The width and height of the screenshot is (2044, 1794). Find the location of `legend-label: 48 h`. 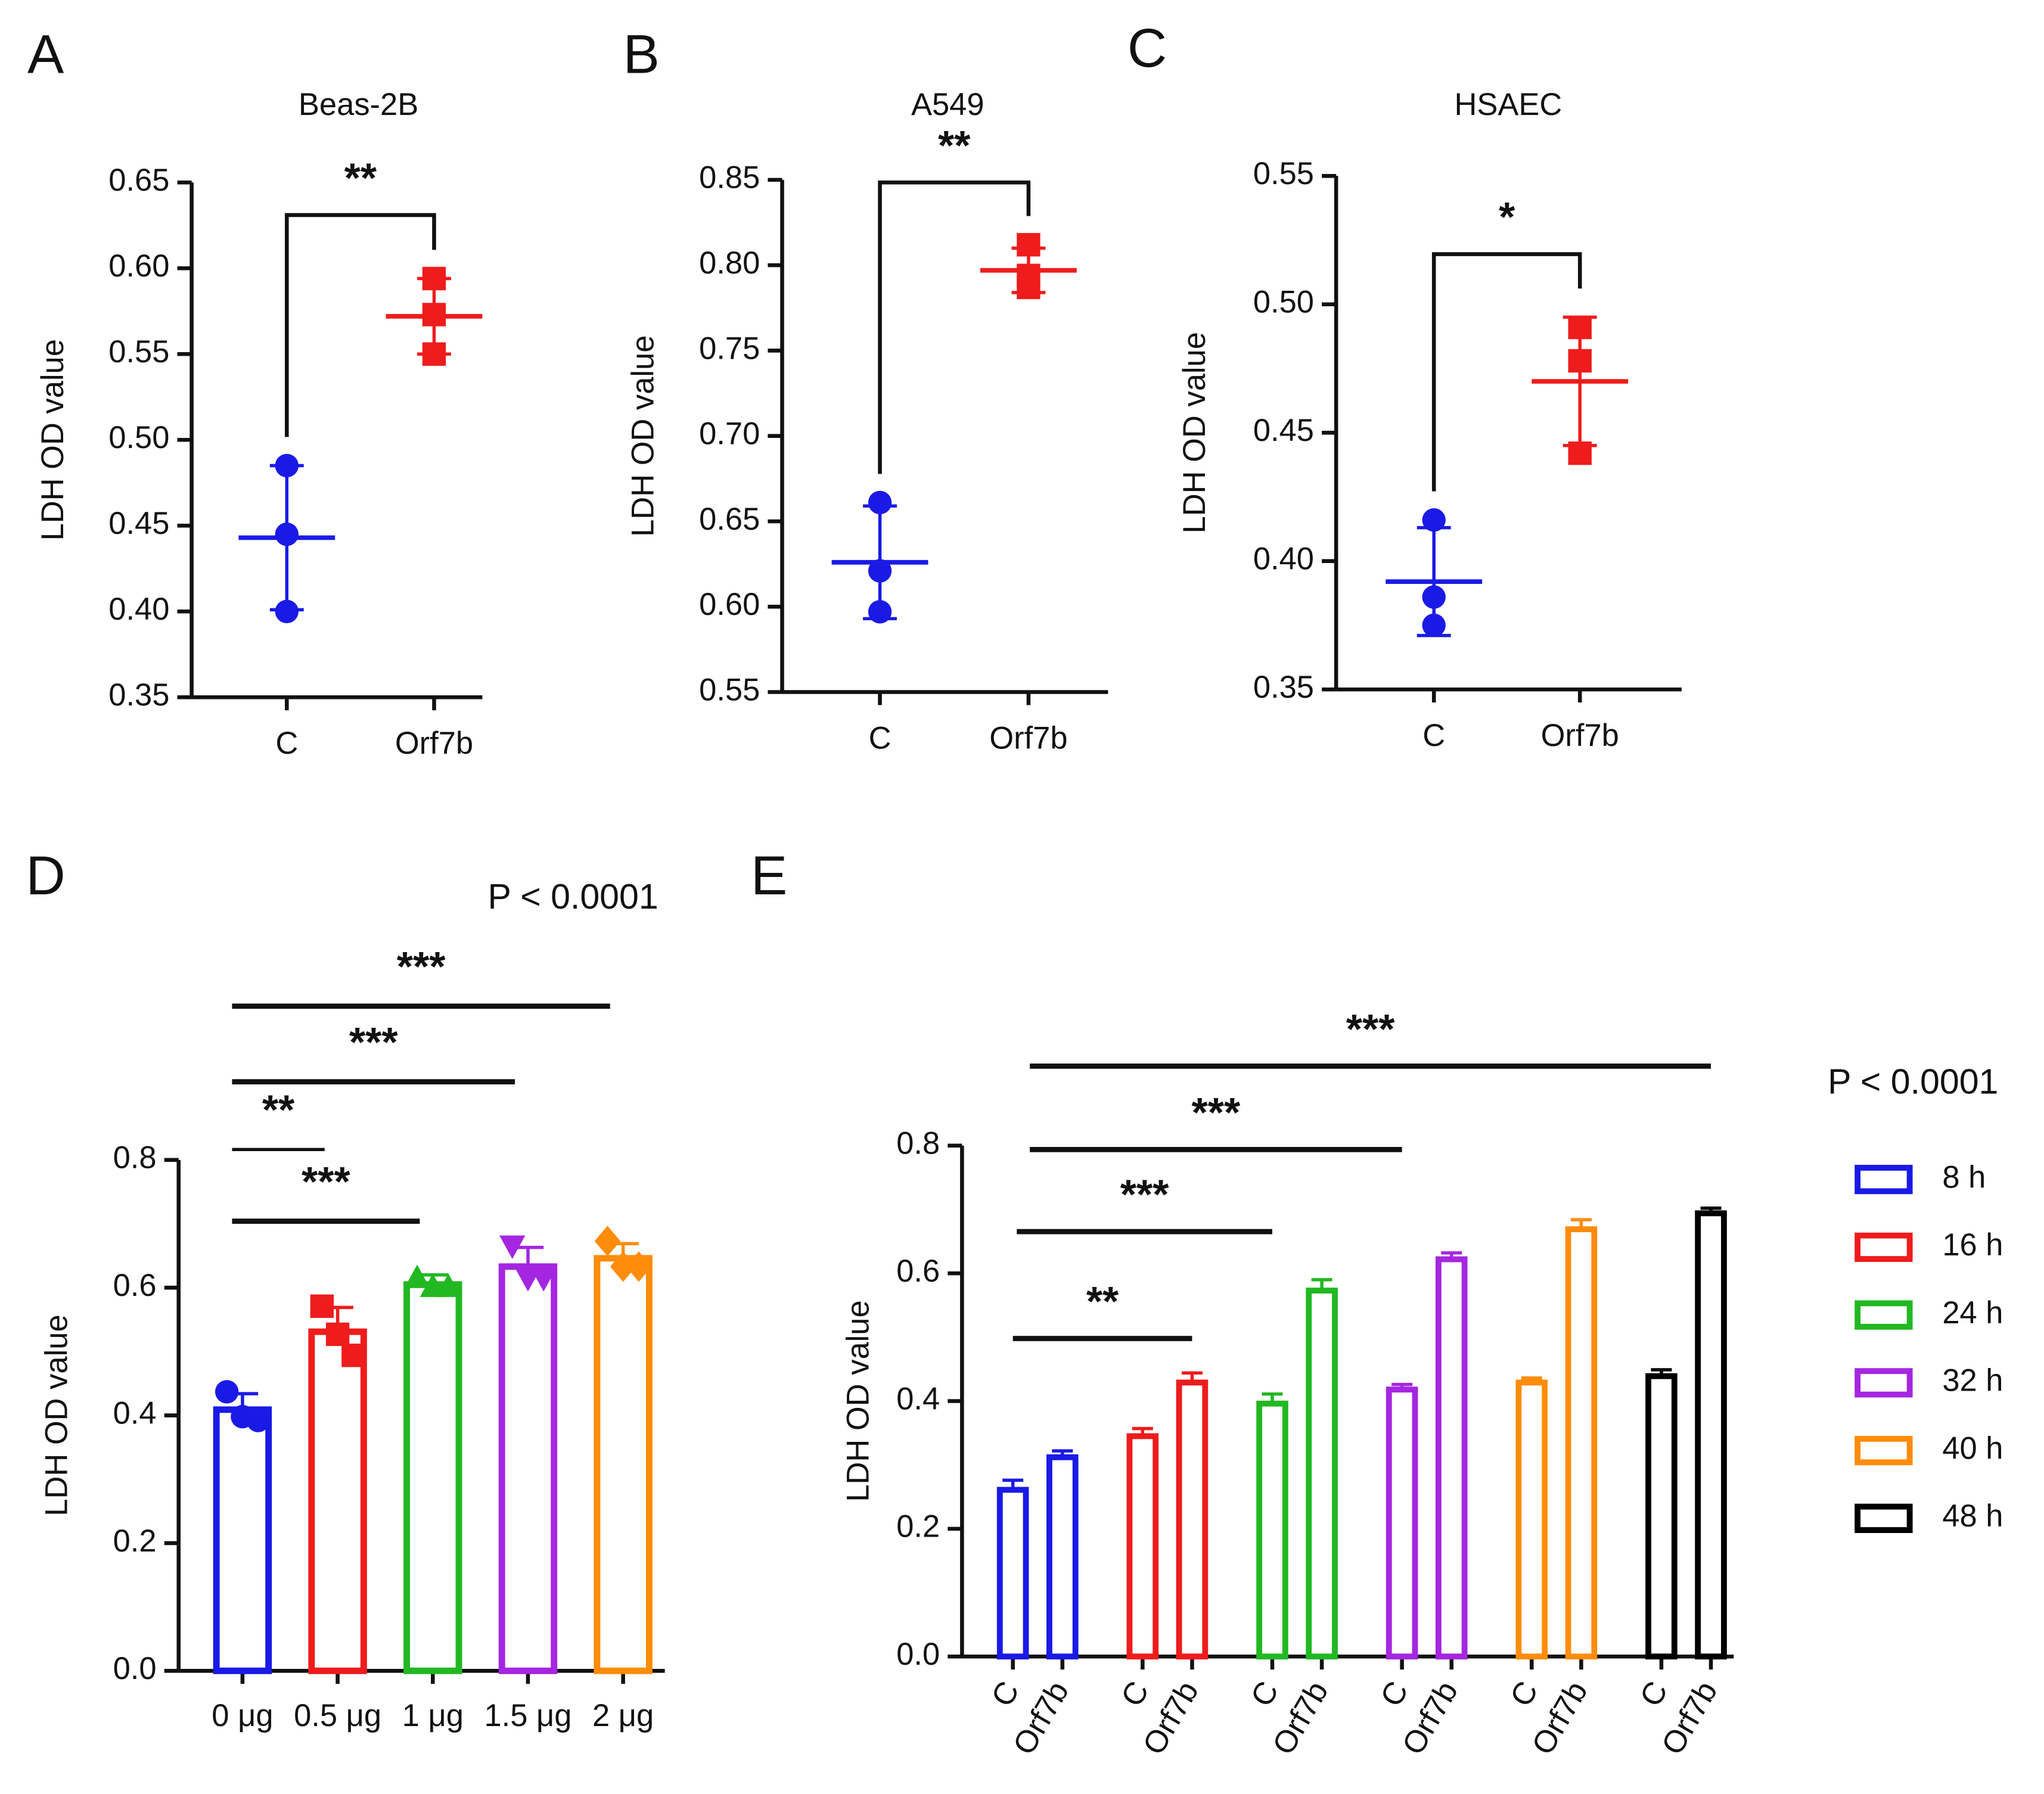

legend-label: 48 h is located at coordinates (1973, 1516).